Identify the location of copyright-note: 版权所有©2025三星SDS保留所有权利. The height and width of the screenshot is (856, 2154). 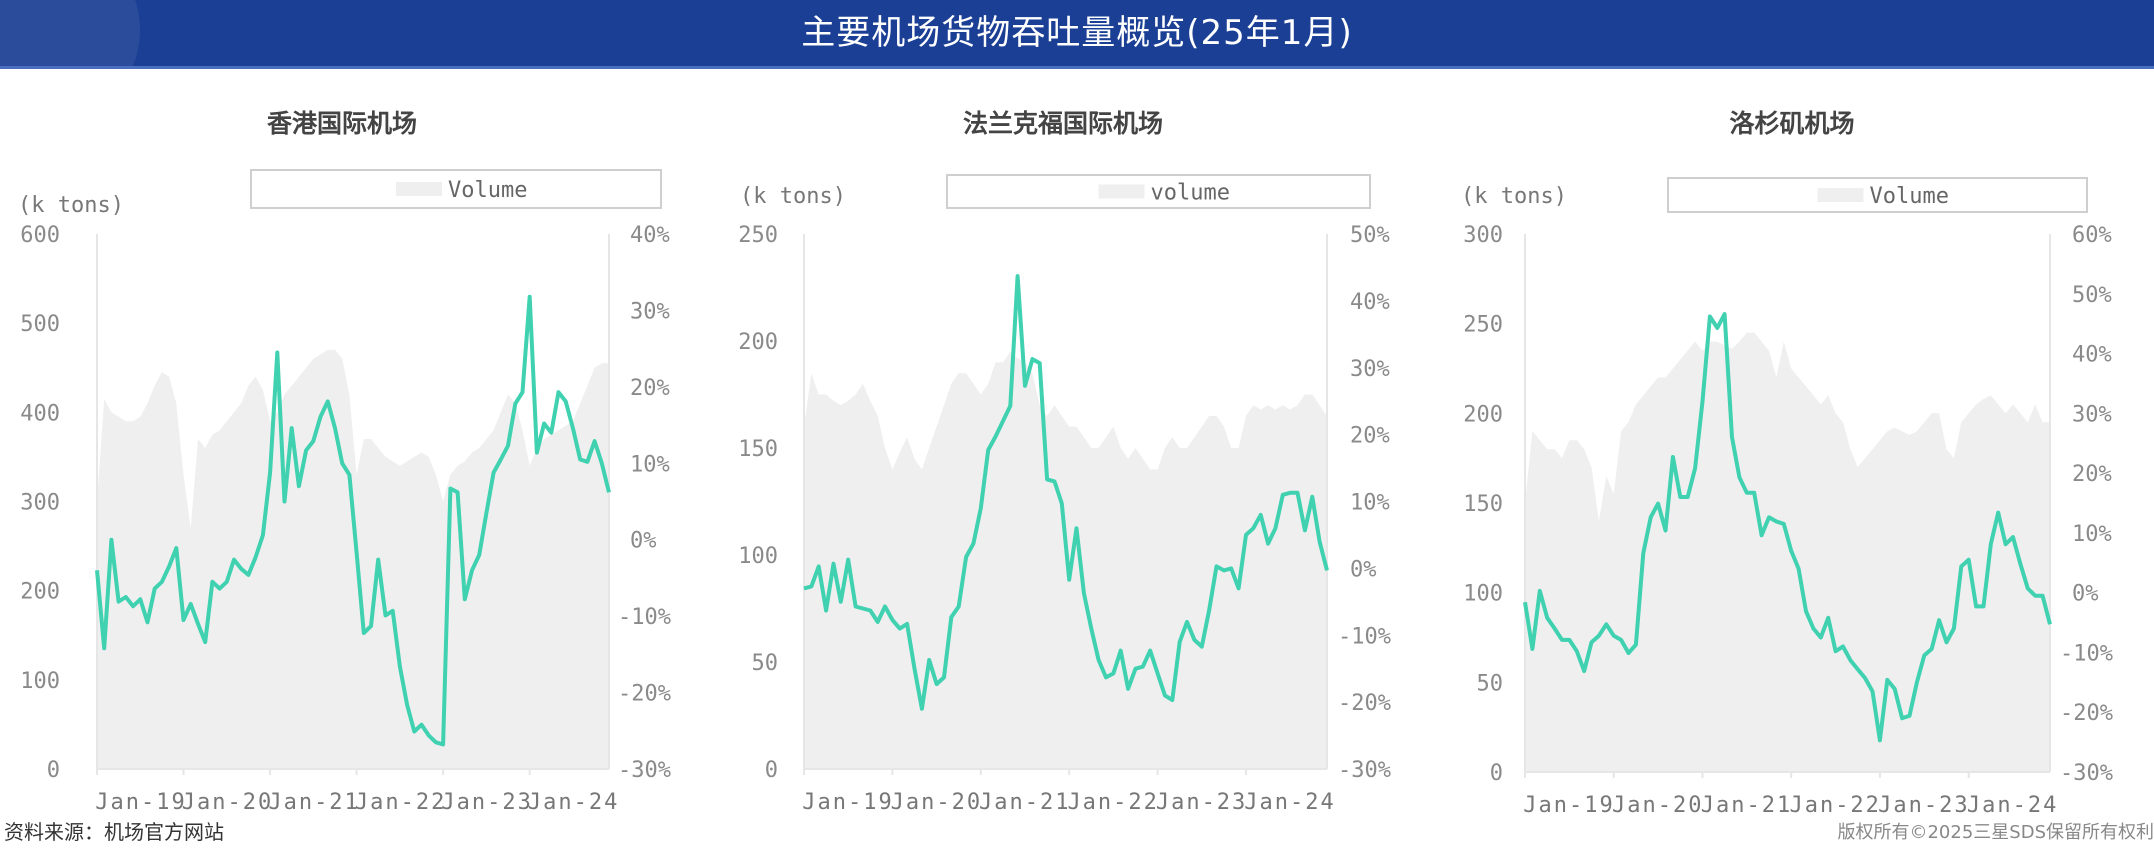
(1995, 832).